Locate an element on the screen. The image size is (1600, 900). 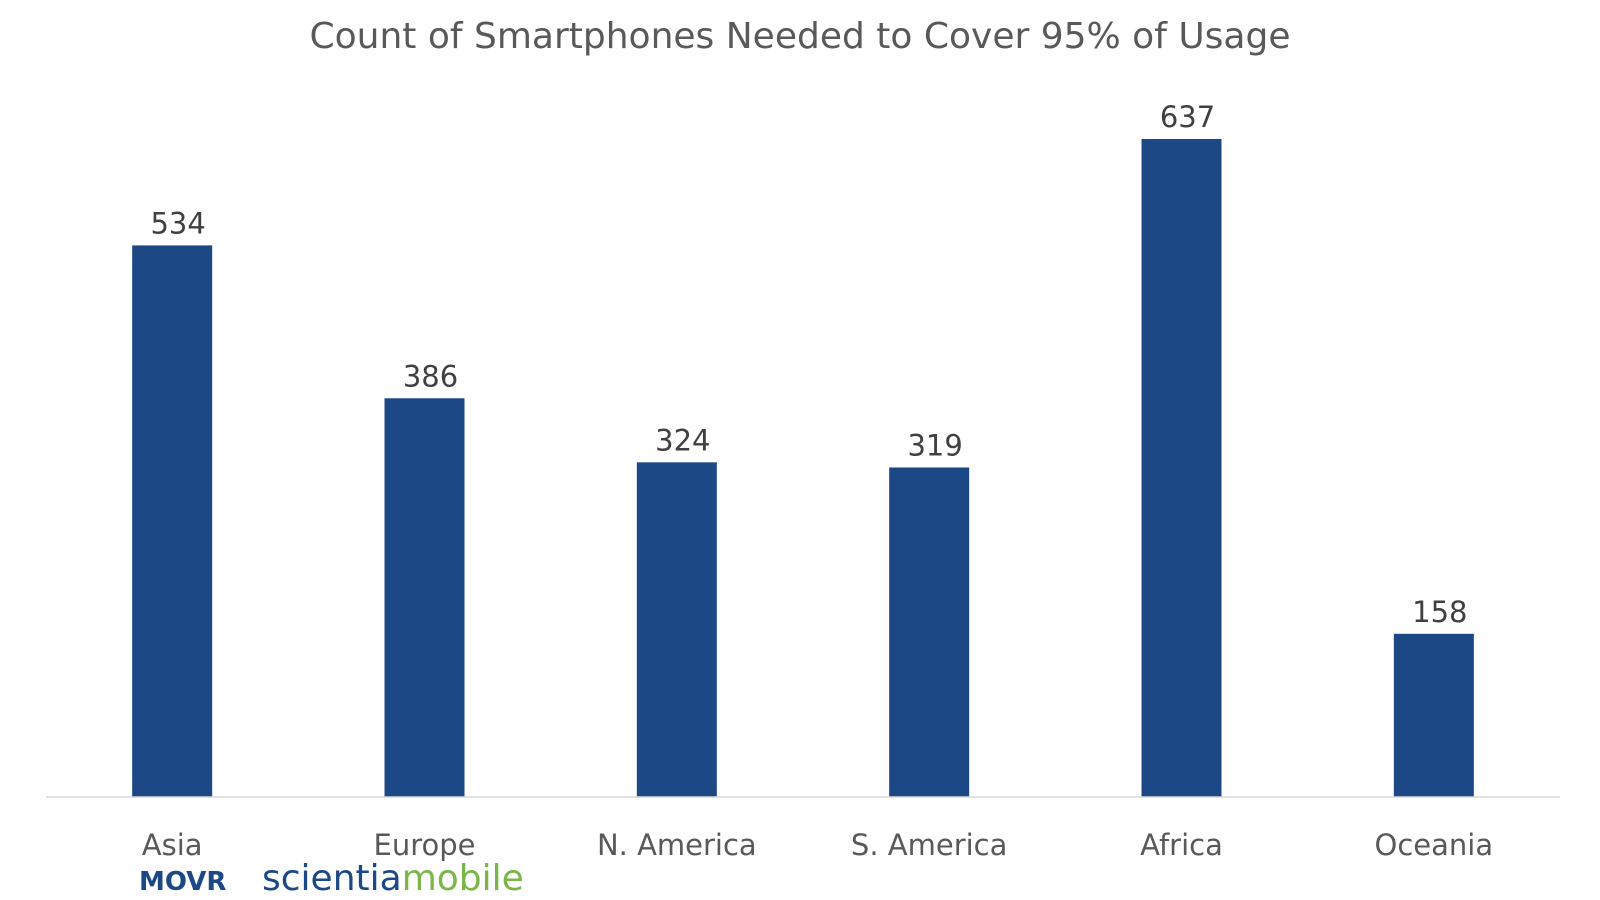
data-label: 324 is located at coordinates (682, 440).